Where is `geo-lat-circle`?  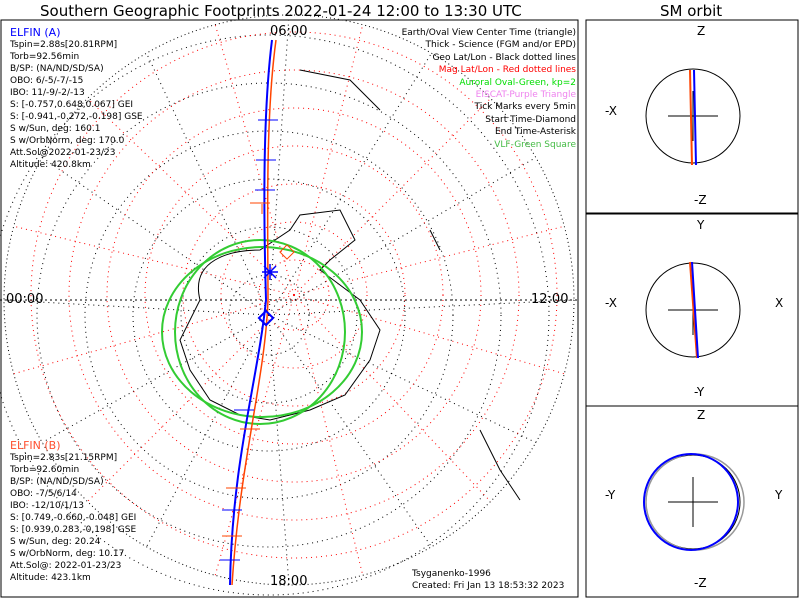 geo-lat-circle is located at coordinates (269, 315).